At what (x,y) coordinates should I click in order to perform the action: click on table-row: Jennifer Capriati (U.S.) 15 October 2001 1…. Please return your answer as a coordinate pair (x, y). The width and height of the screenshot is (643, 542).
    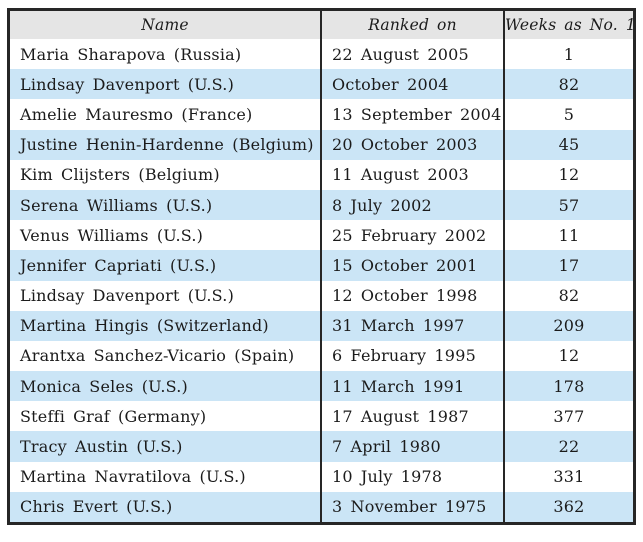
    Looking at the image, I should click on (321, 265).